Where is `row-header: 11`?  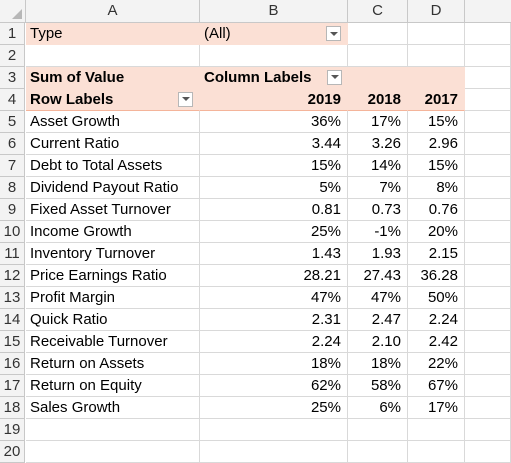
row-header: 11 is located at coordinates (12, 254).